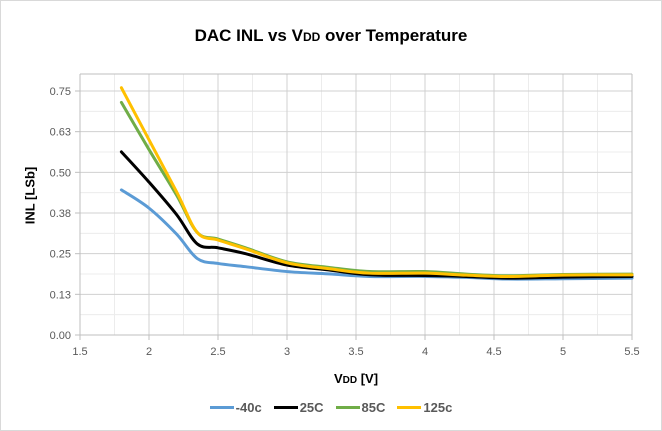 Image resolution: width=662 pixels, height=431 pixels. I want to click on y-tick-label: 0.63, so click(60, 133).